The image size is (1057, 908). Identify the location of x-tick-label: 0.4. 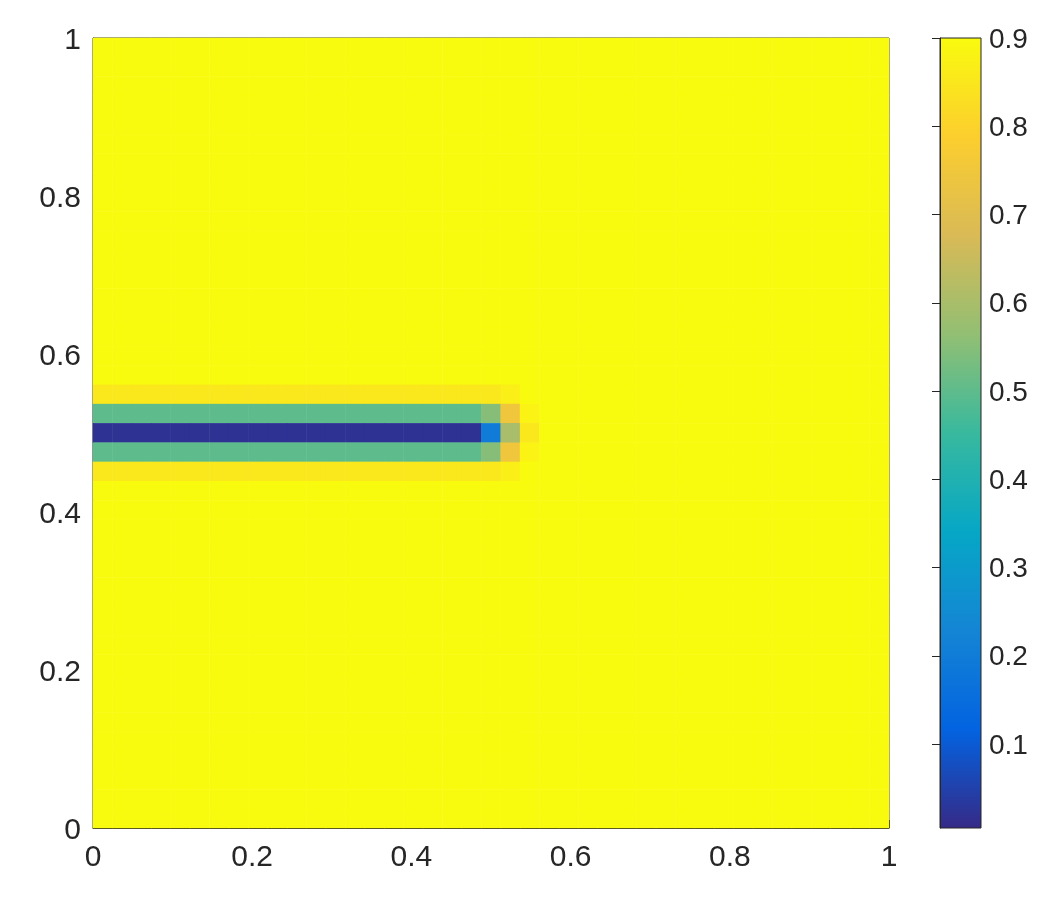
(411, 855).